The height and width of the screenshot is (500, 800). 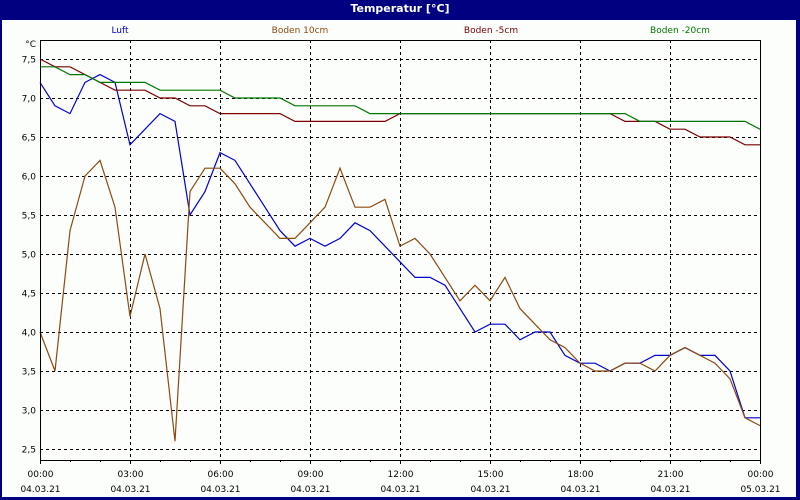 I want to click on y-tick-label: 5,0, so click(x=29, y=256).